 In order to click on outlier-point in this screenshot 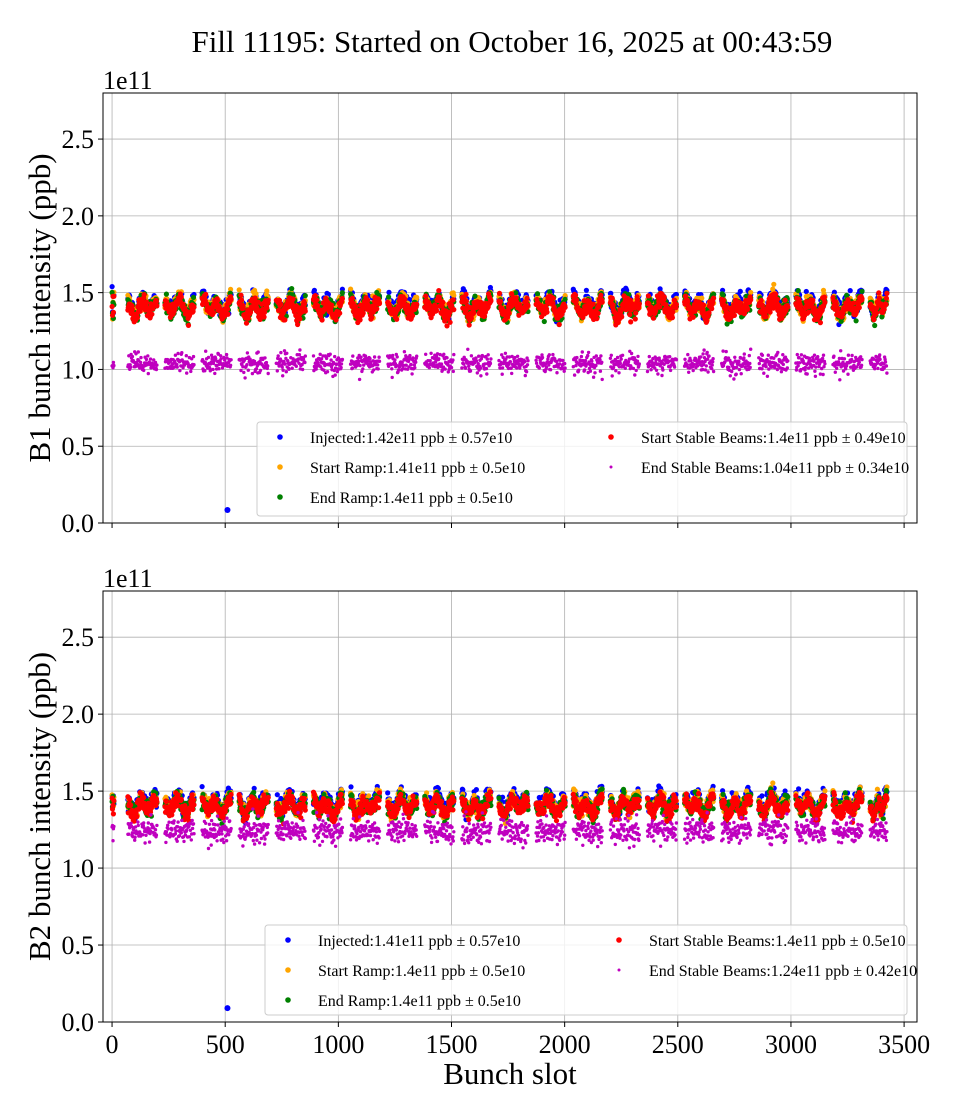, I will do `click(227, 509)`.